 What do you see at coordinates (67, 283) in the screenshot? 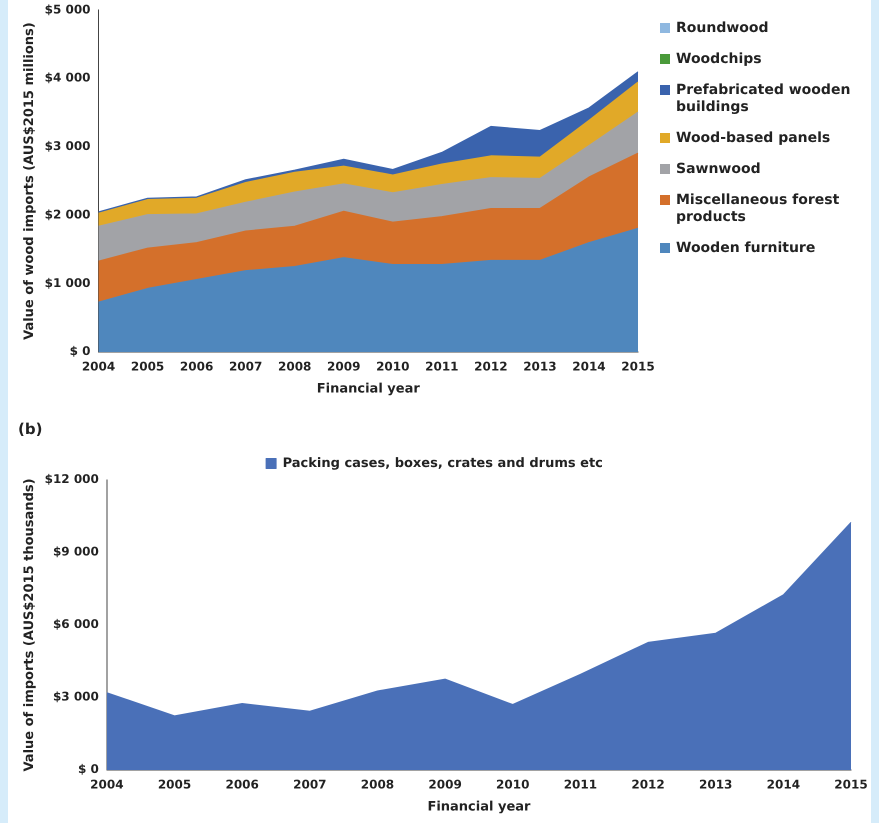
I see `y-tick-label: $1 000` at bounding box center [67, 283].